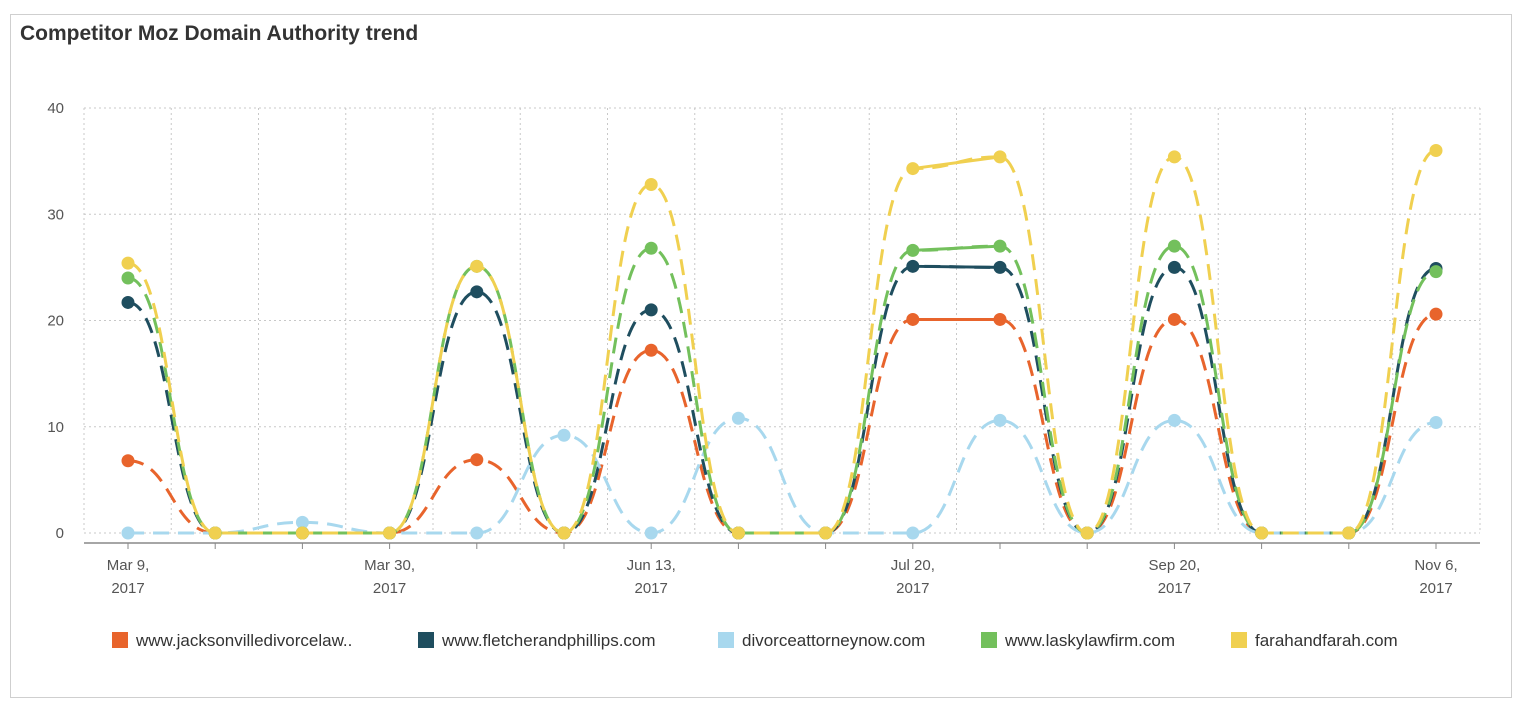 Image resolution: width=1527 pixels, height=717 pixels. What do you see at coordinates (55, 214) in the screenshot?
I see `y-tick-label: 30` at bounding box center [55, 214].